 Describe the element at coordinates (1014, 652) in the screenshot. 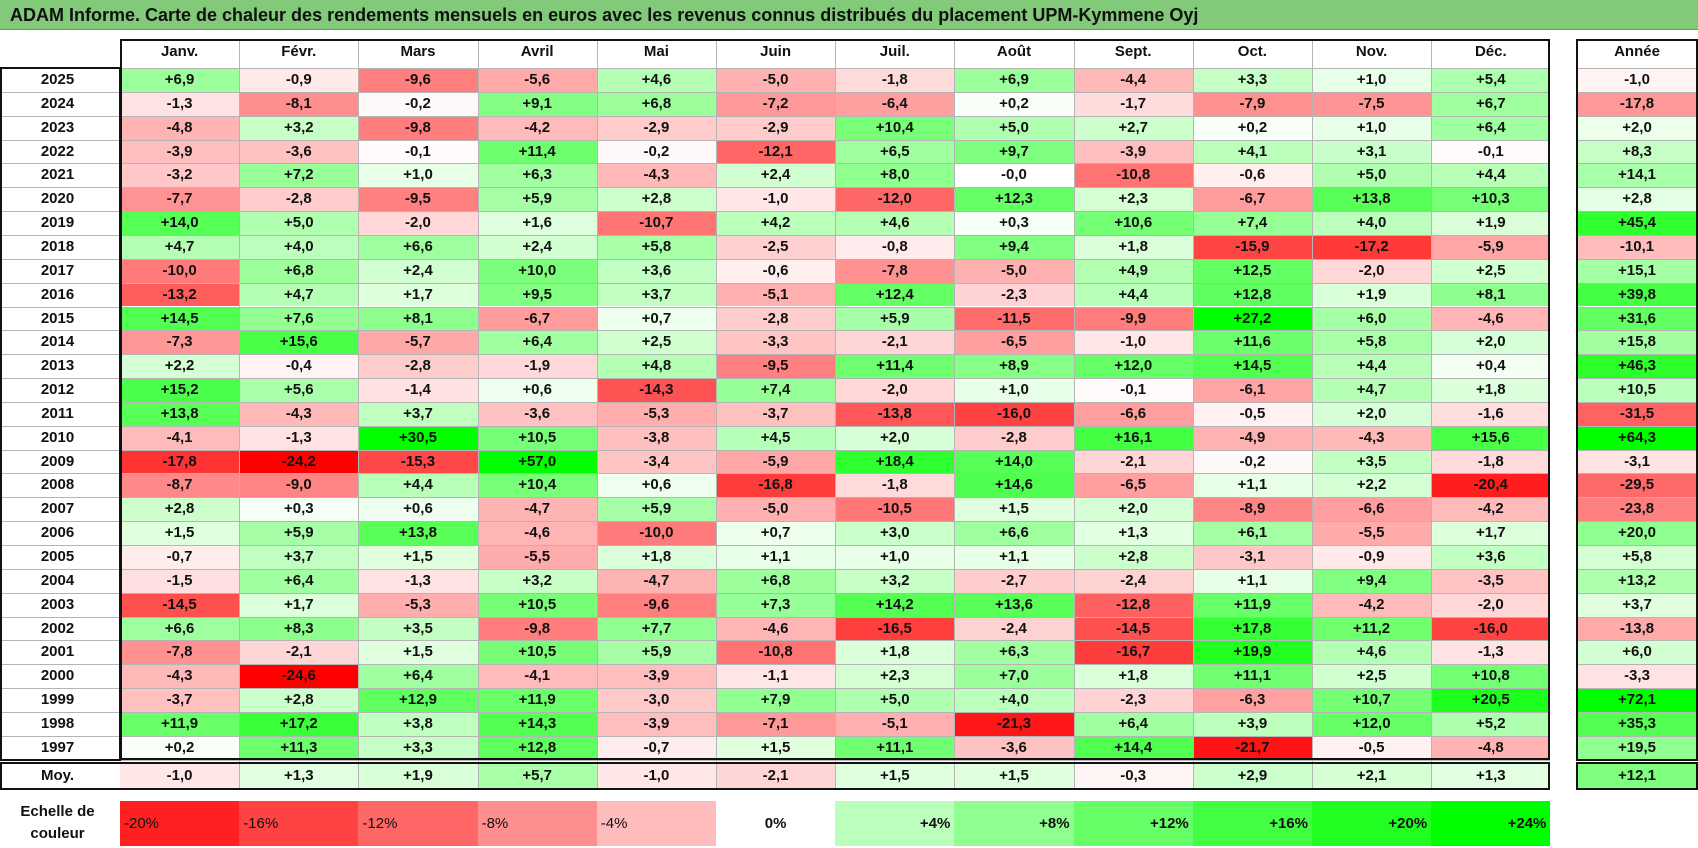

I see `heatmap-cell: +6,3` at that location.